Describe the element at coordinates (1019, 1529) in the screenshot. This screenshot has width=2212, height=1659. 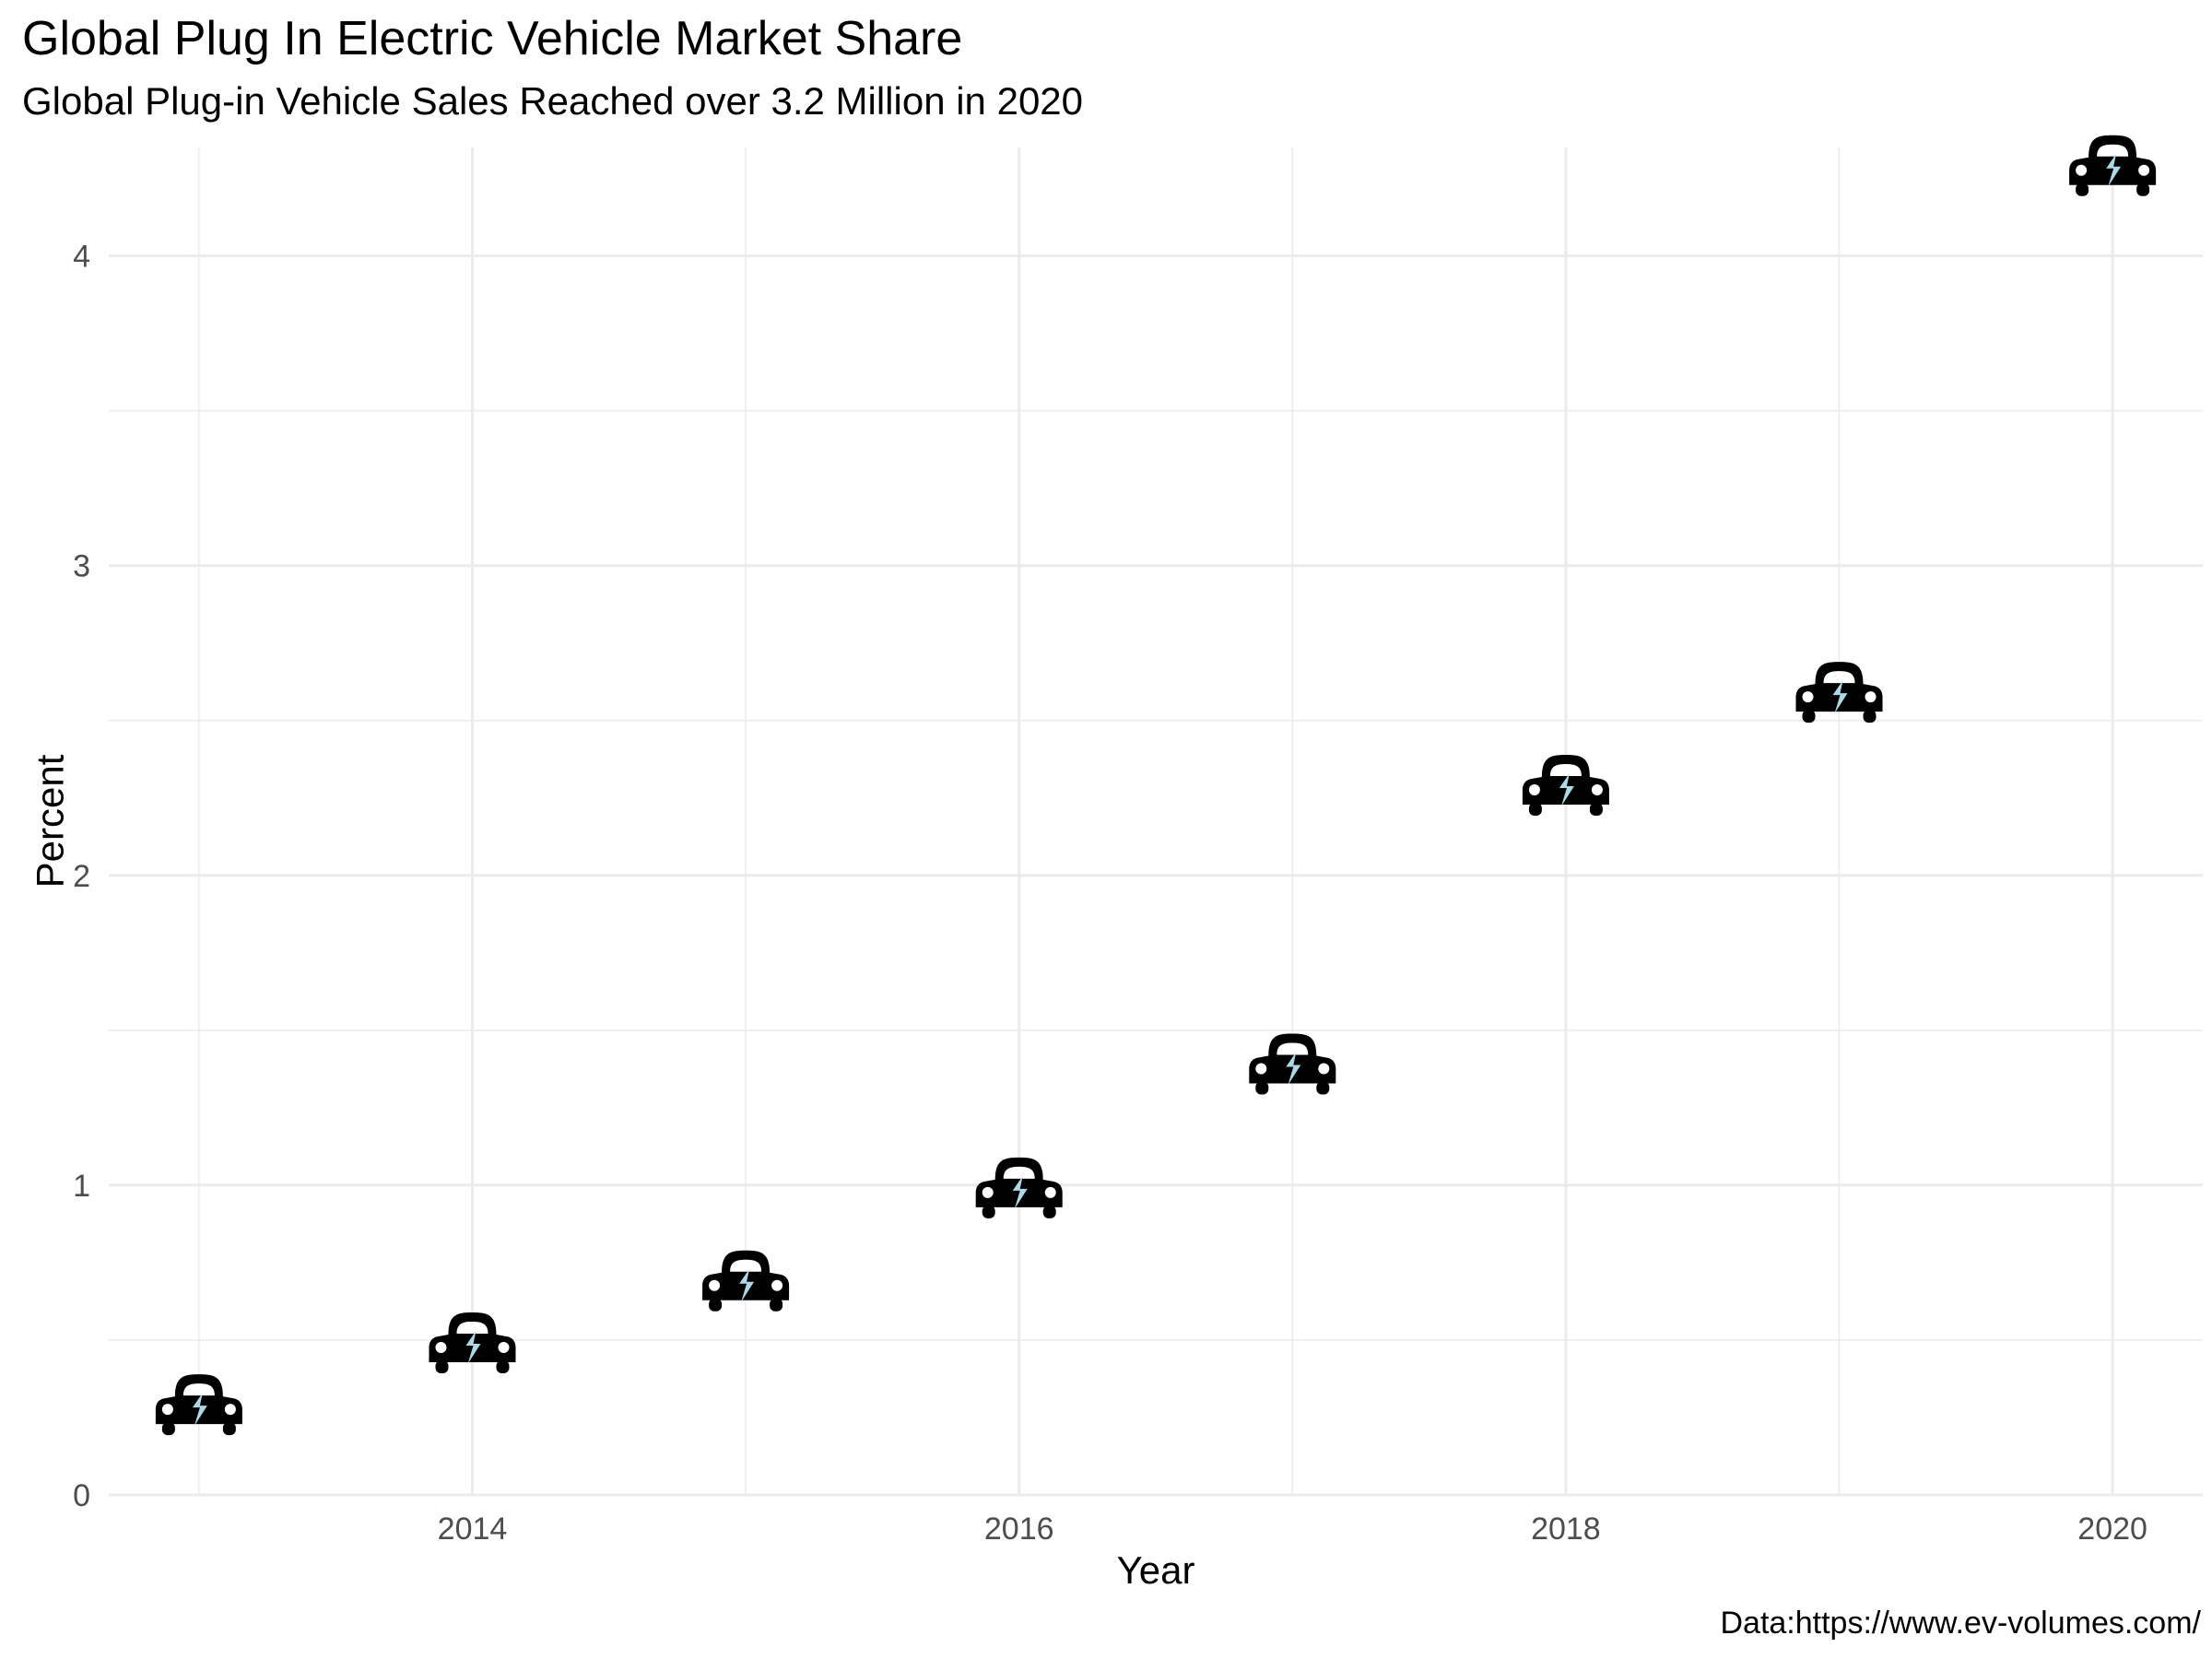
I see `x-tick-label: 2016` at that location.